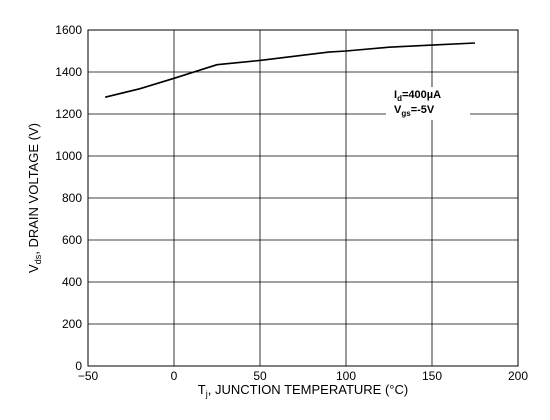  I want to click on y-tick-label: 1200, so click(68, 114).